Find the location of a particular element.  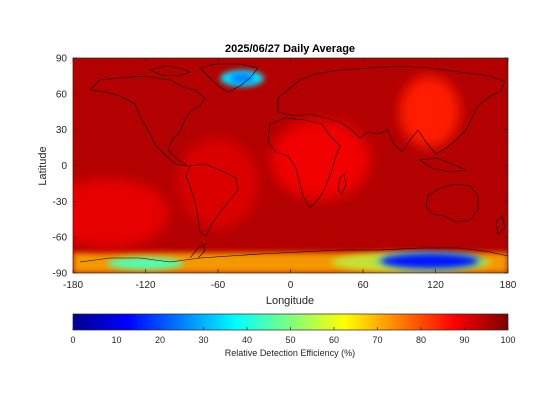

x-tick-label: 120 is located at coordinates (435, 285).